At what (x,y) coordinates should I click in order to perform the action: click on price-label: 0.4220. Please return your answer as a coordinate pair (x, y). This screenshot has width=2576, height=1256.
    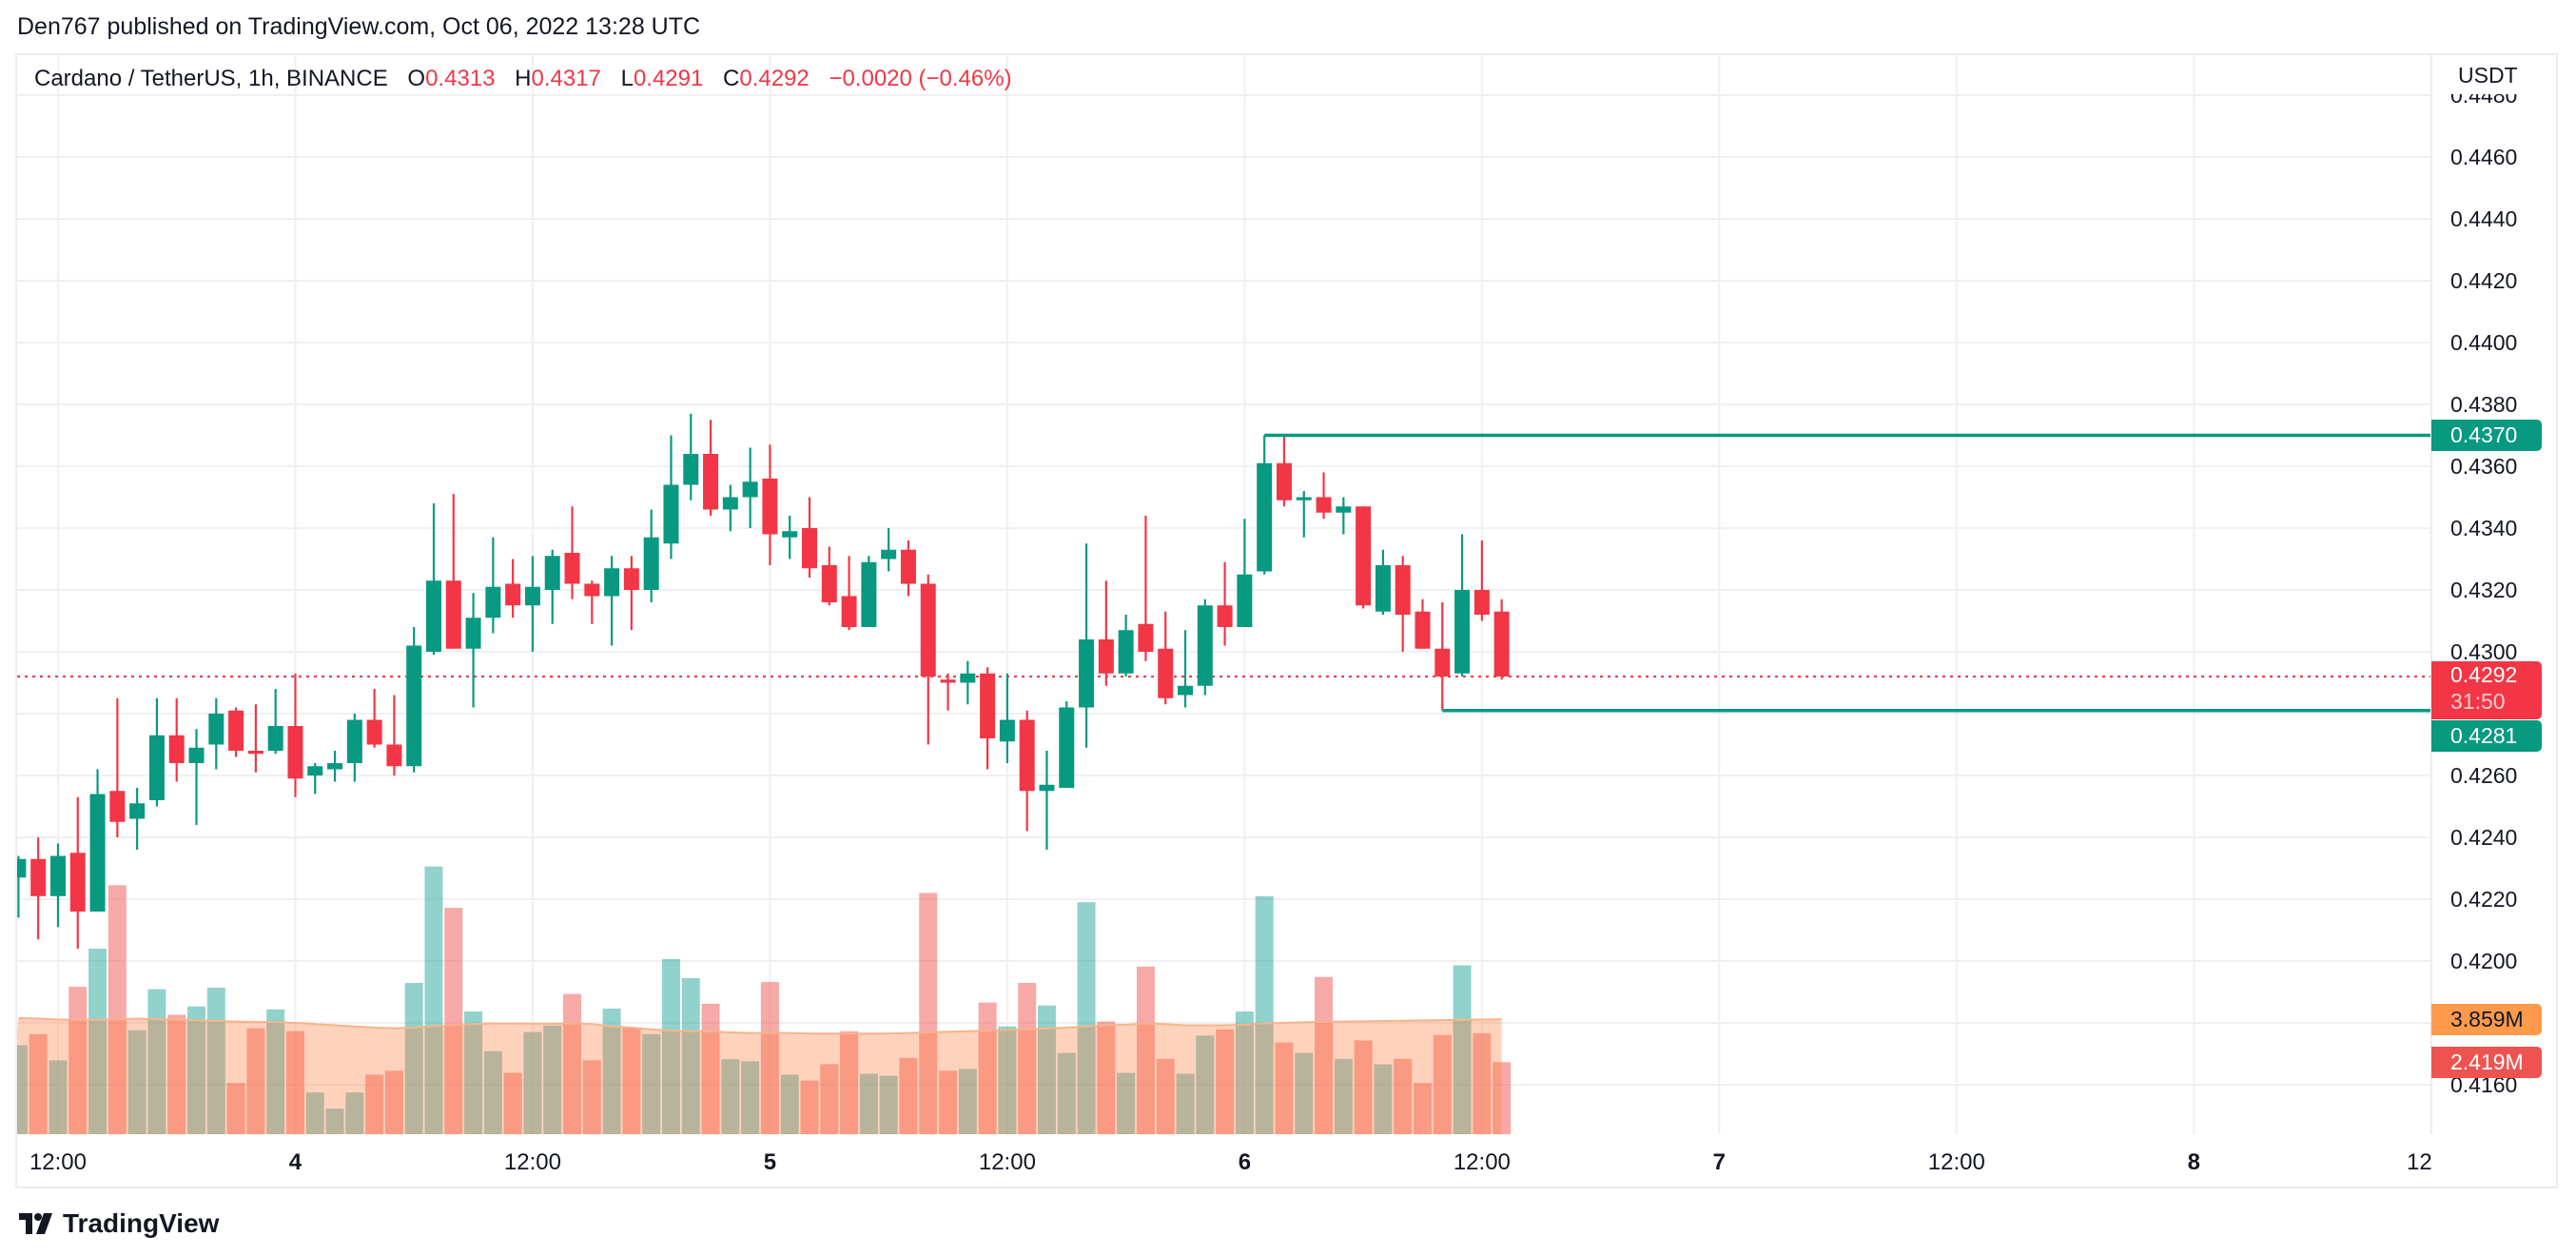
    Looking at the image, I should click on (2484, 899).